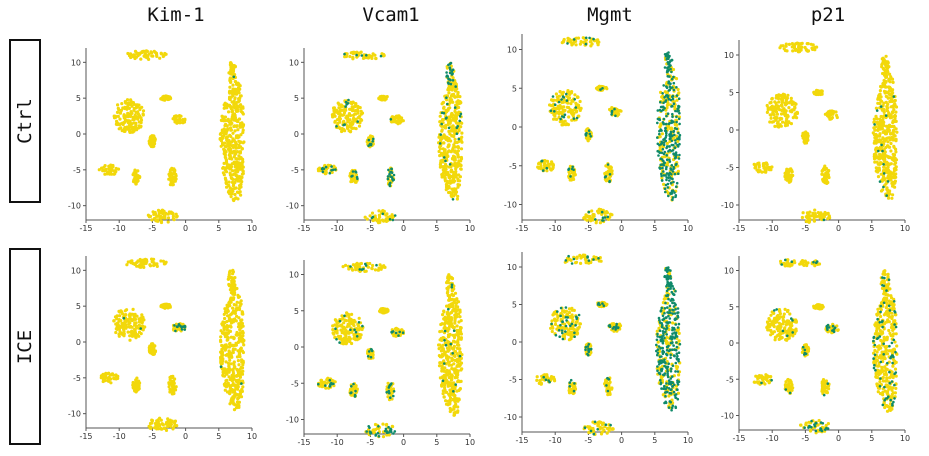 This screenshot has height=456, width=929. What do you see at coordinates (364, 55) in the screenshot?
I see `cluster-c4` at bounding box center [364, 55].